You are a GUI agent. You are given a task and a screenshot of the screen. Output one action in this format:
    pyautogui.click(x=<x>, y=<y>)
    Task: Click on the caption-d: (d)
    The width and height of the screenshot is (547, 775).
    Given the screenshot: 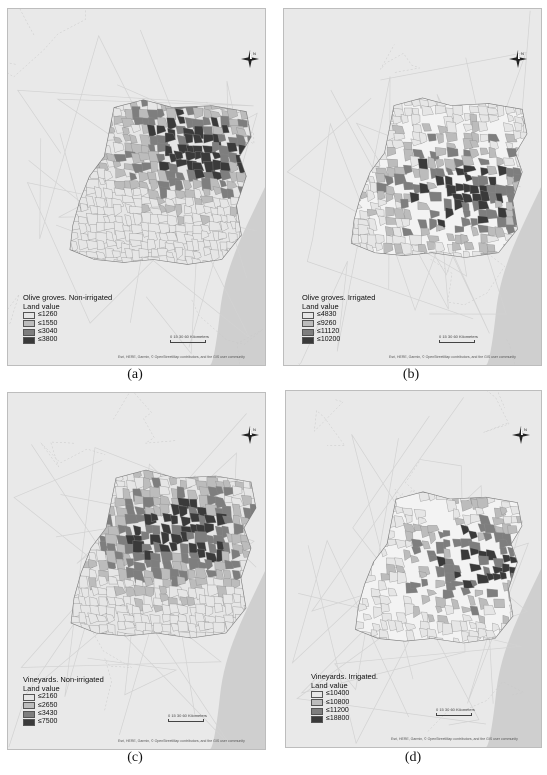 What is the action you would take?
    pyautogui.click(x=413, y=757)
    